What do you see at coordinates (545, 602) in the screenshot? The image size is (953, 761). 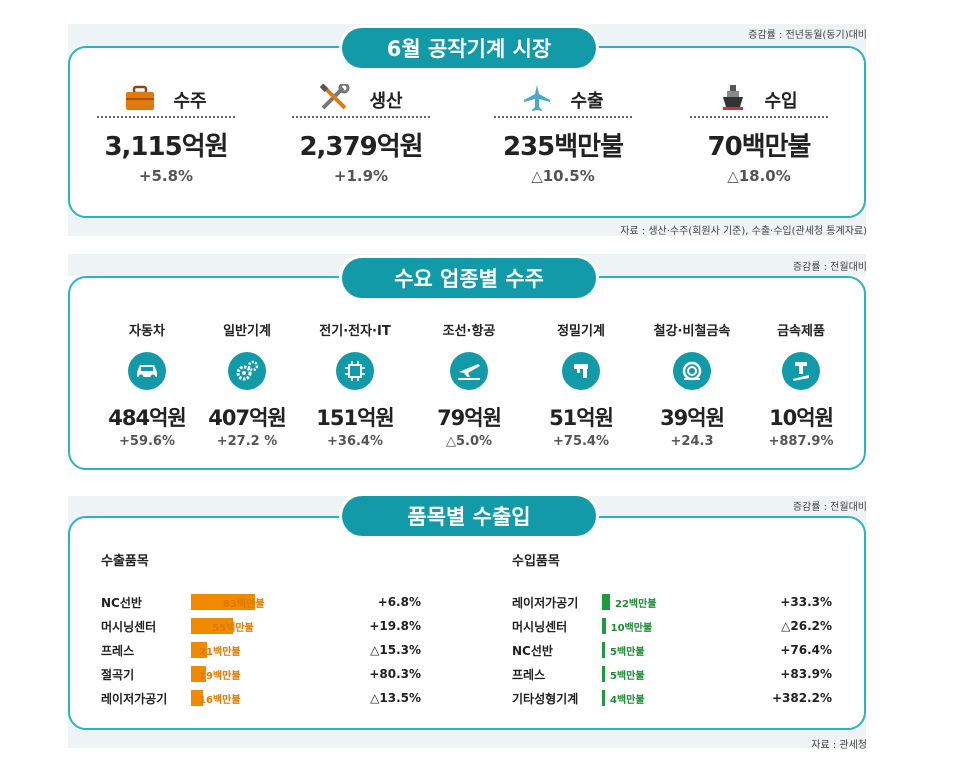 I see `import-item-name: 레이저가공기` at bounding box center [545, 602].